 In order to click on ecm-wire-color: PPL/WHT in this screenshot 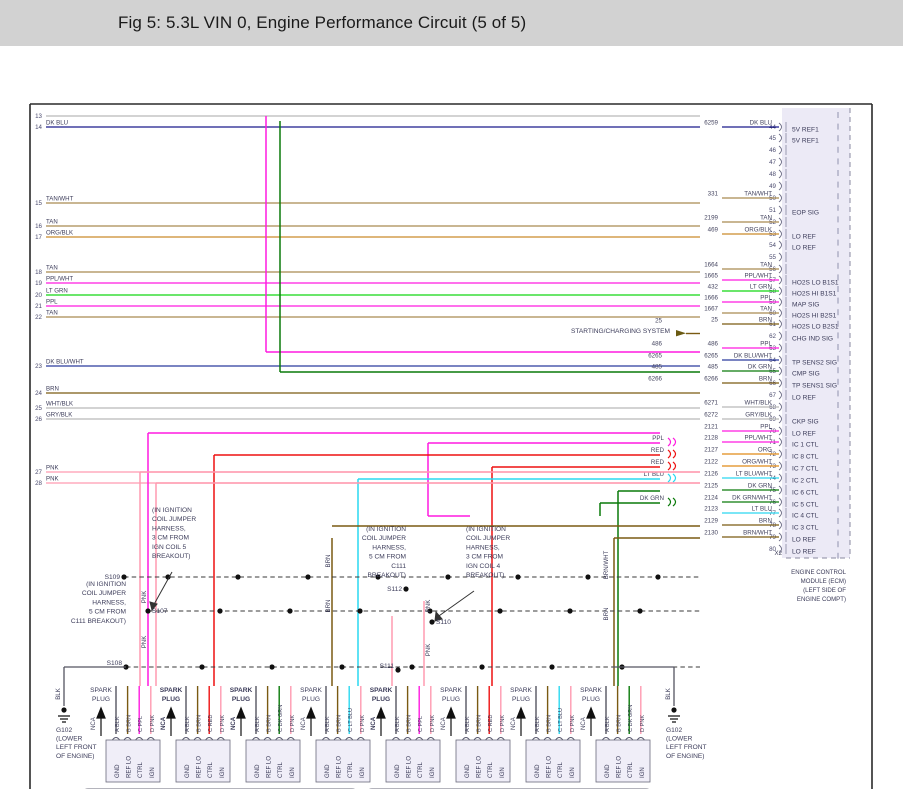, I will do `click(758, 276)`.